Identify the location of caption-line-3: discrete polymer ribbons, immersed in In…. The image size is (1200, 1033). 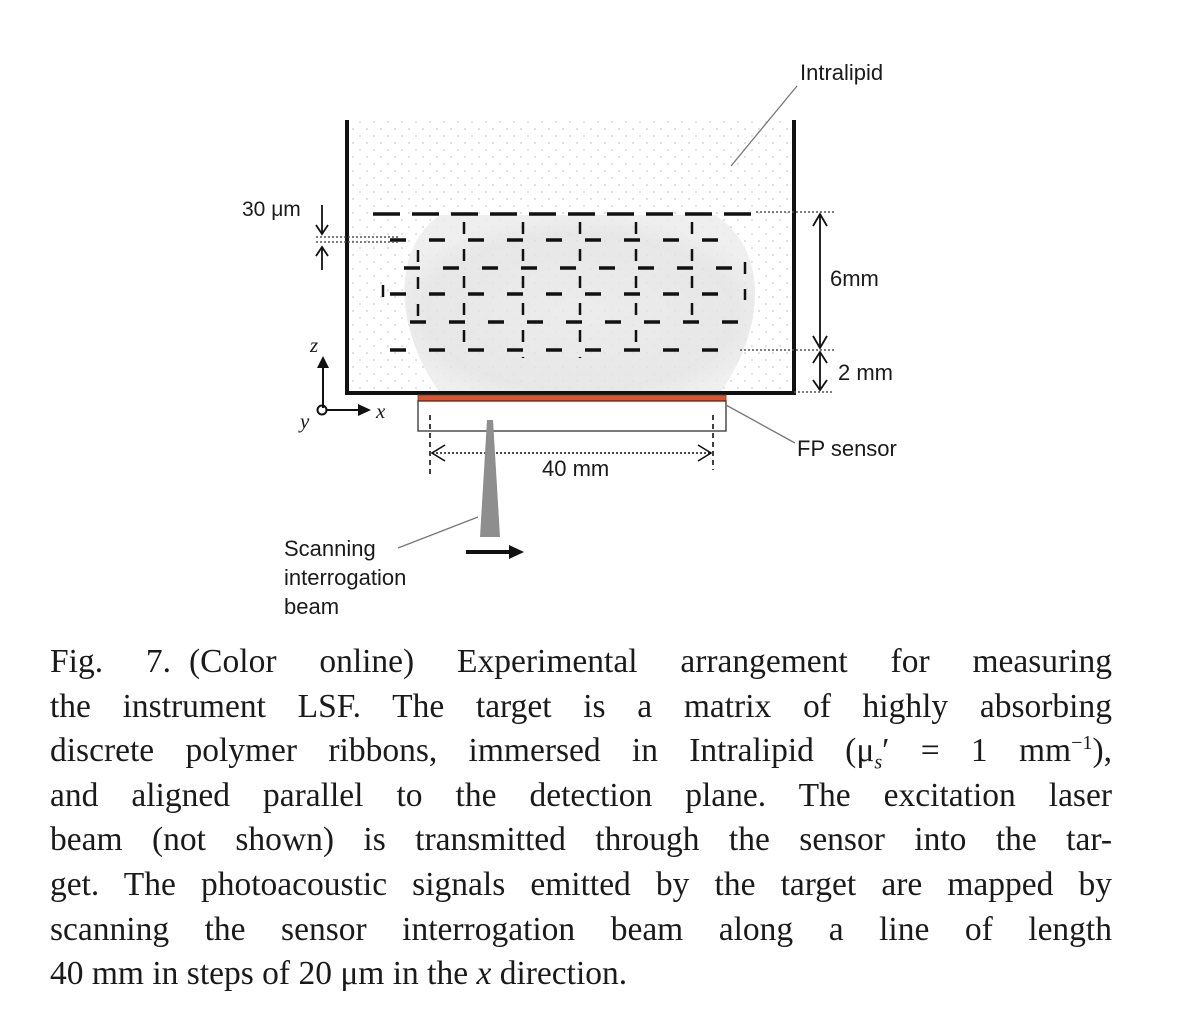
(581, 751).